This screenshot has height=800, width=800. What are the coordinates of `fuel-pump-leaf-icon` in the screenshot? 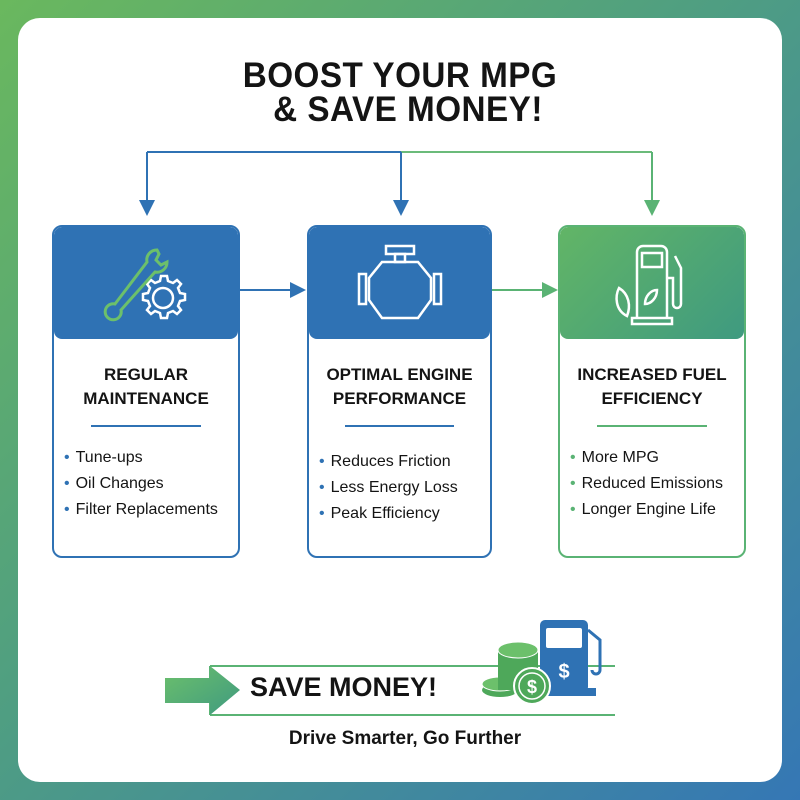 It's located at (649, 285).